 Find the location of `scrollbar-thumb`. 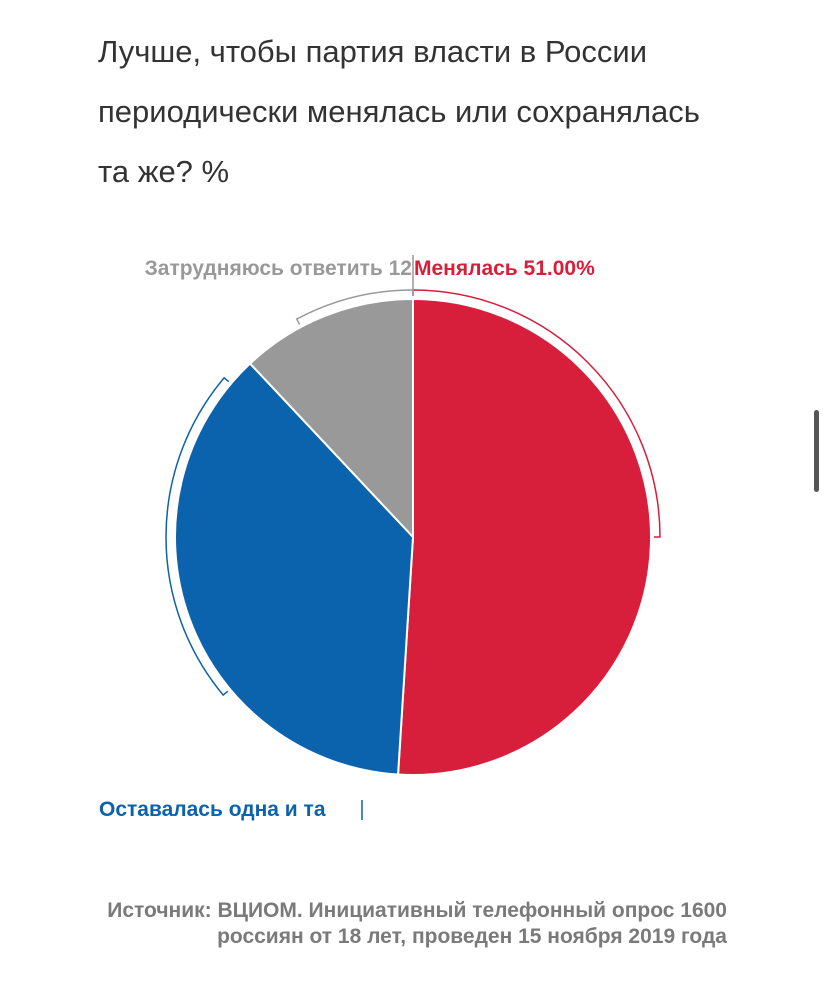

scrollbar-thumb is located at coordinates (816, 451).